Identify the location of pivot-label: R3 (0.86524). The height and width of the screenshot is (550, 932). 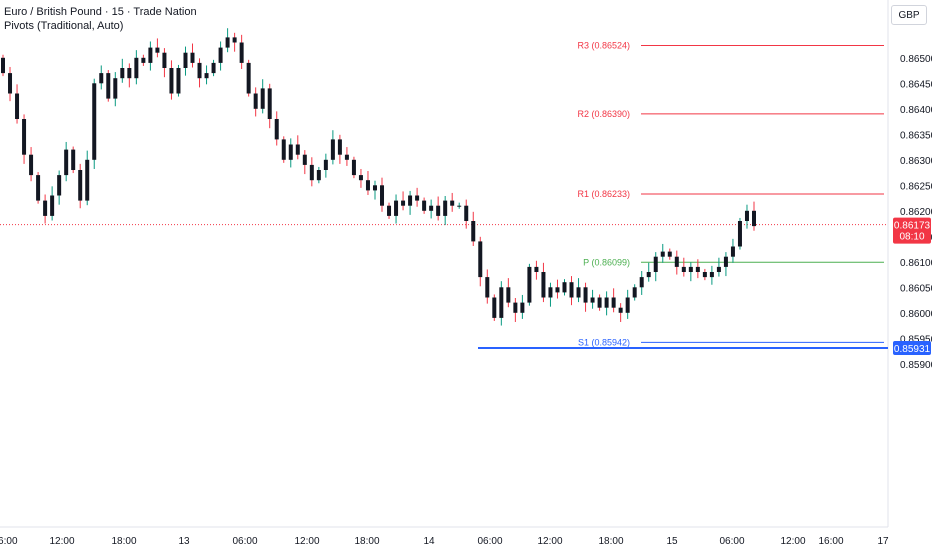
(603, 46).